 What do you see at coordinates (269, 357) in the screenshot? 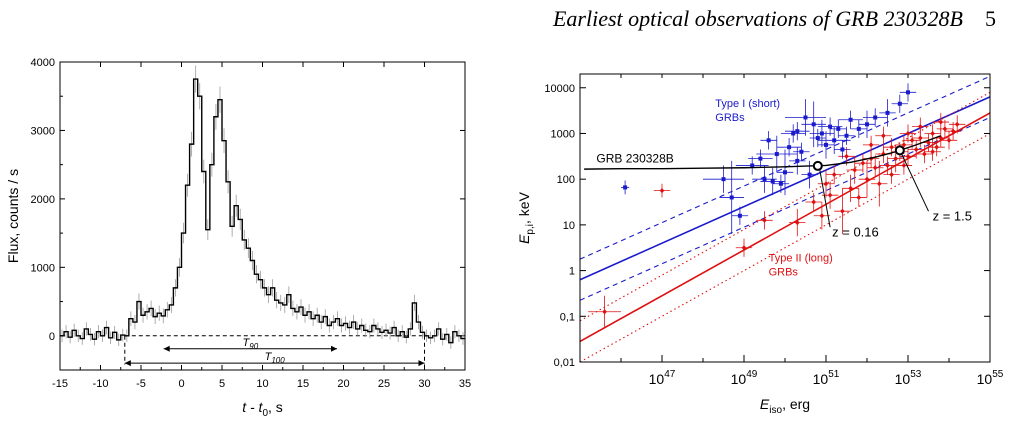
I see `t100-label-main: T` at bounding box center [269, 357].